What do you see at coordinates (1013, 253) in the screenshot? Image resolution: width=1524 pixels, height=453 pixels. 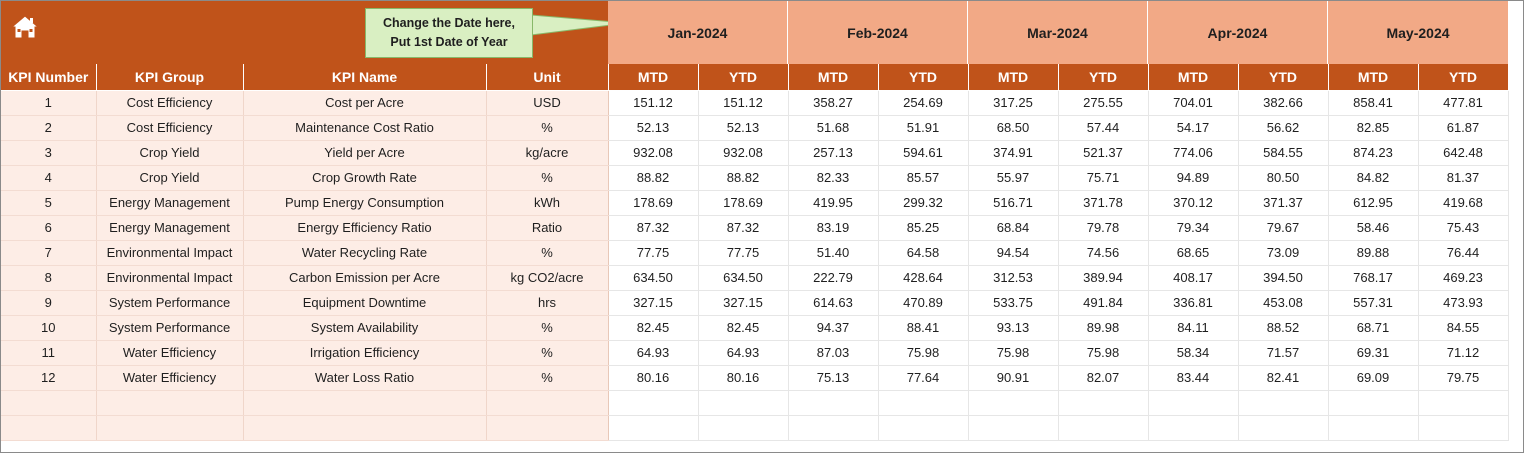 I see `mtd-value-cell: 94.54` at bounding box center [1013, 253].